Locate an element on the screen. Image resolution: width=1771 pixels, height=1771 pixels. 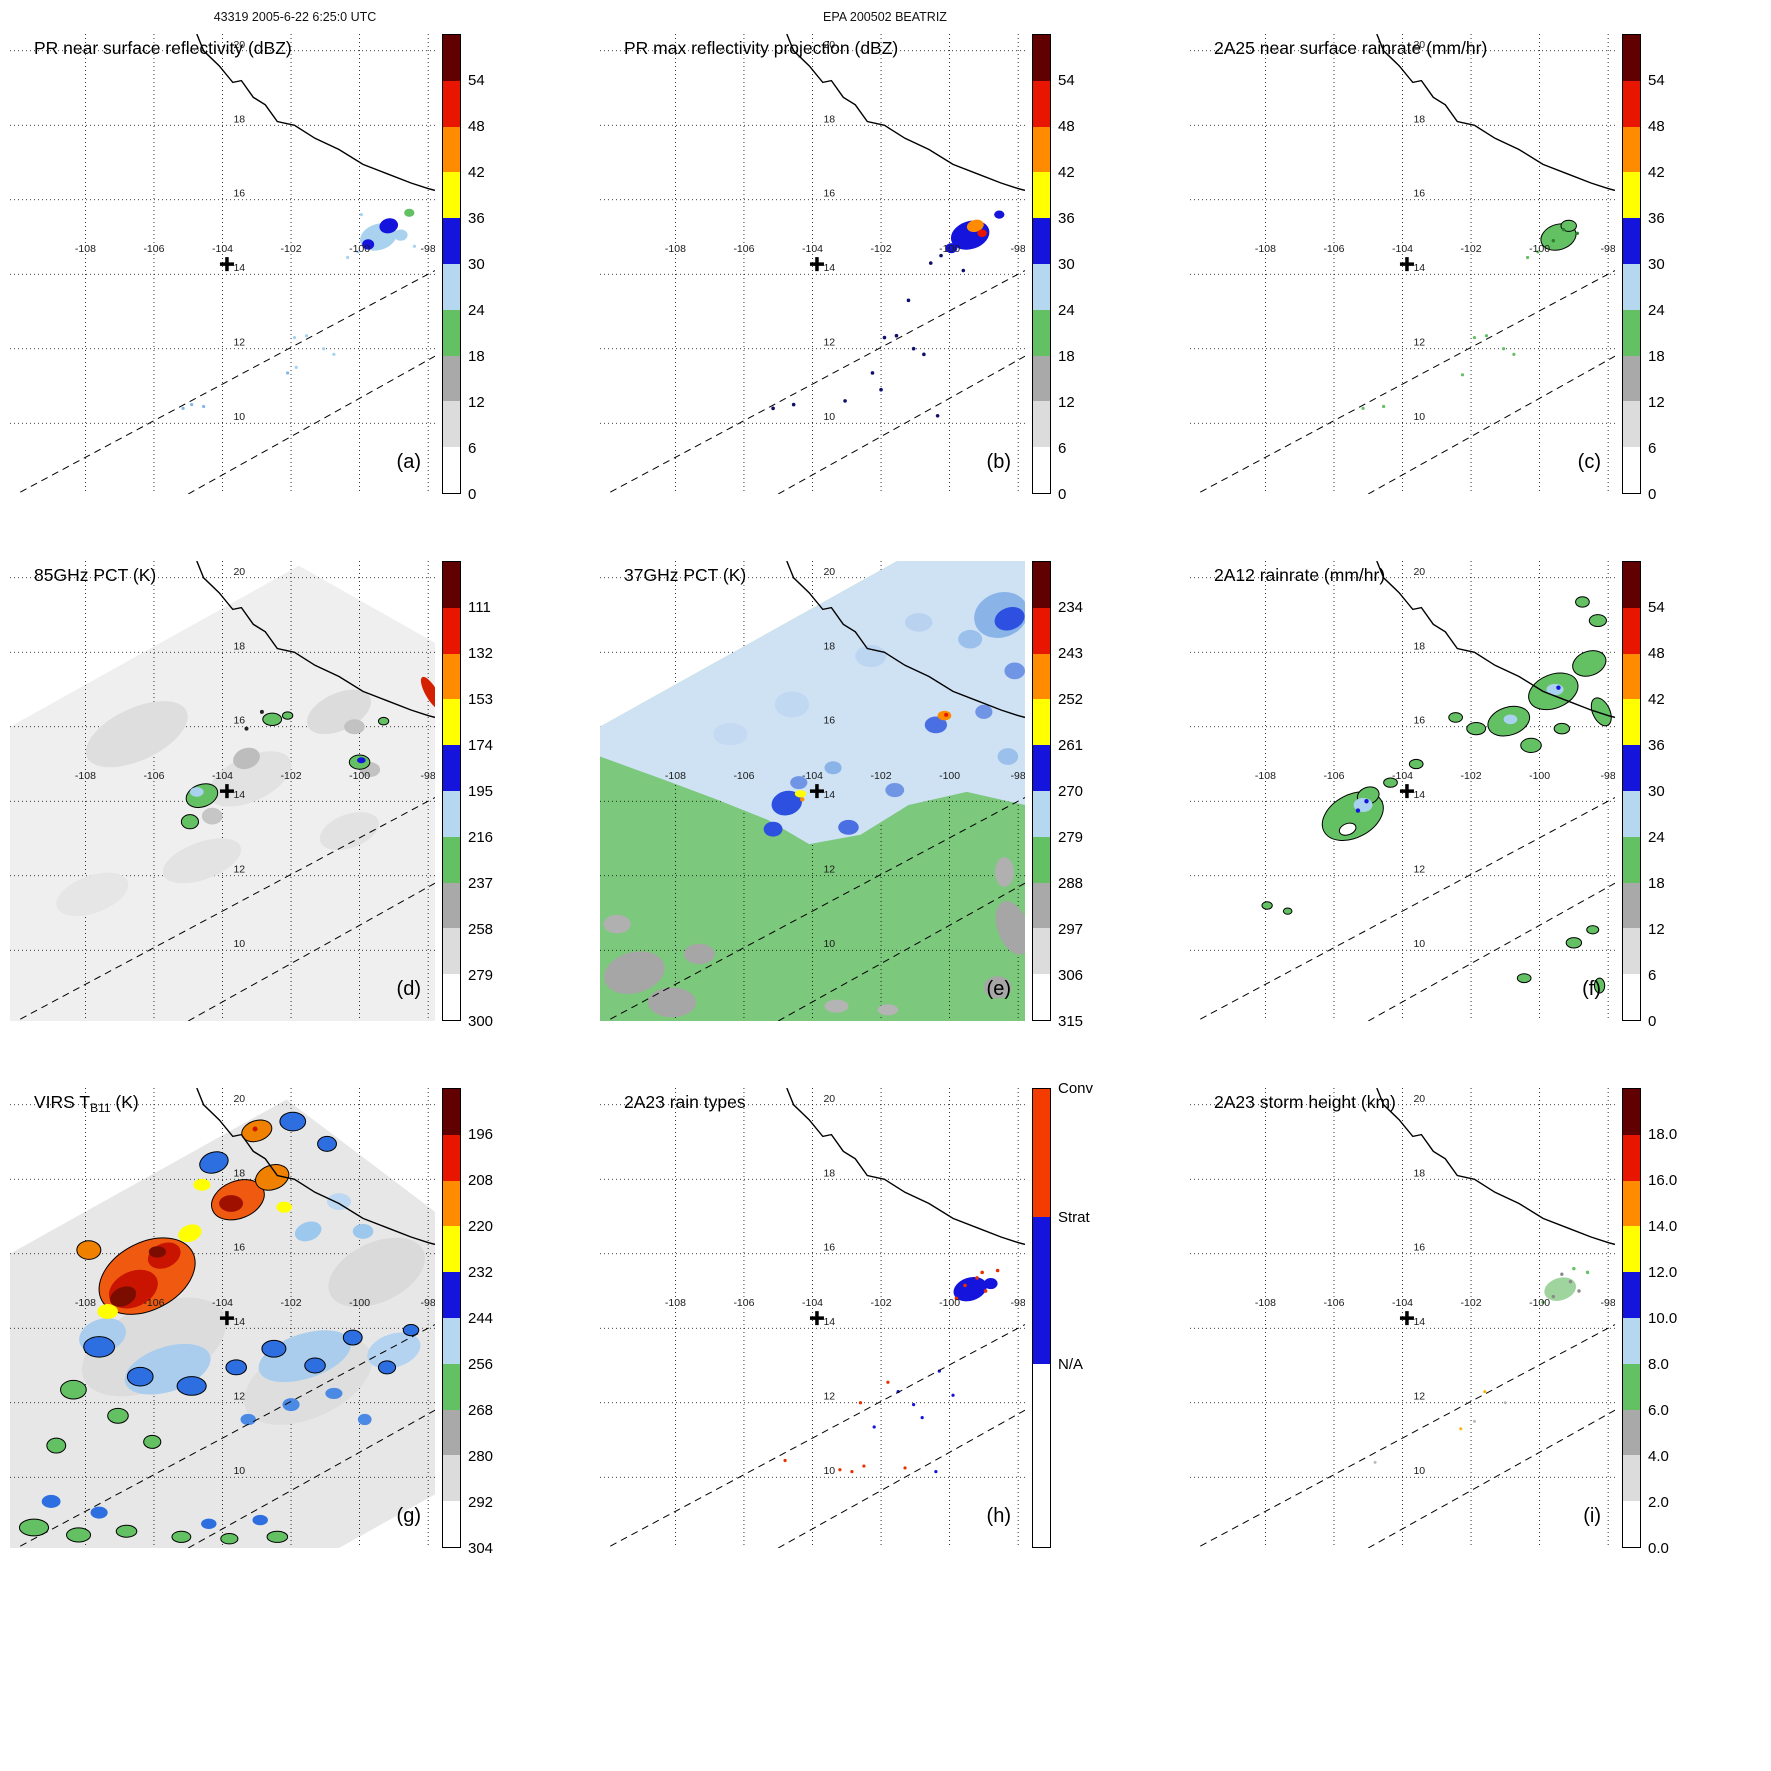
colorbar-tick: 24 is located at coordinates (476, 310).